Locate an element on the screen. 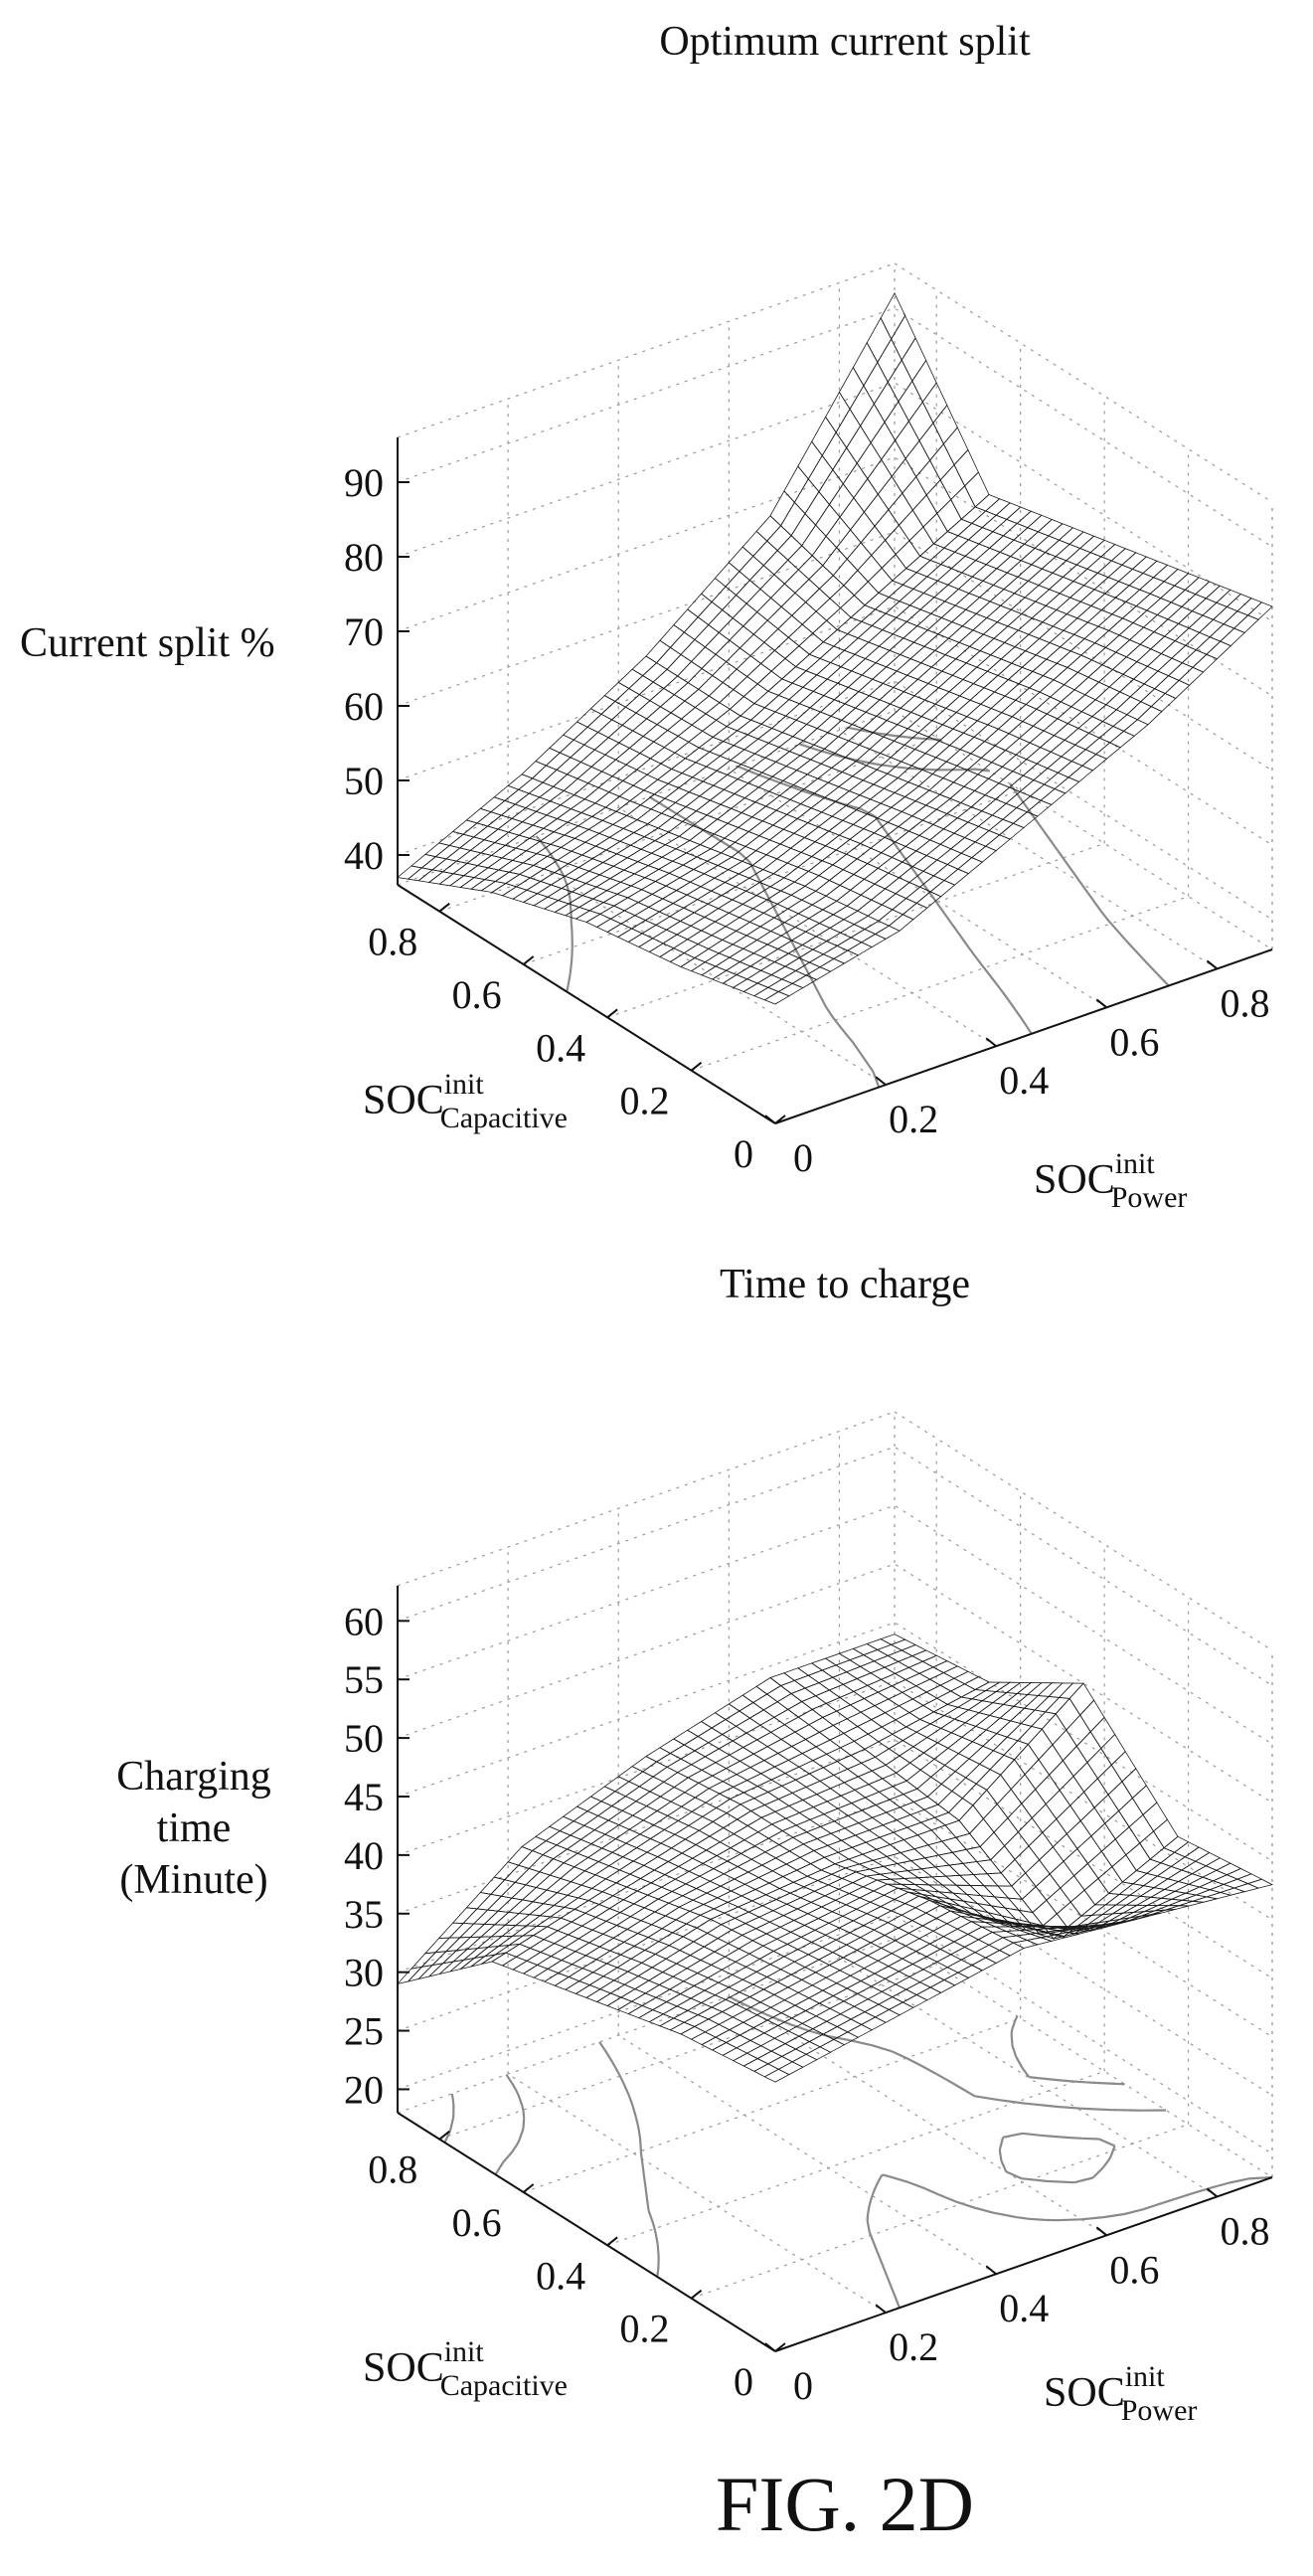 This screenshot has height=2576, width=1313. z-tick-label: 30 is located at coordinates (364, 1973).